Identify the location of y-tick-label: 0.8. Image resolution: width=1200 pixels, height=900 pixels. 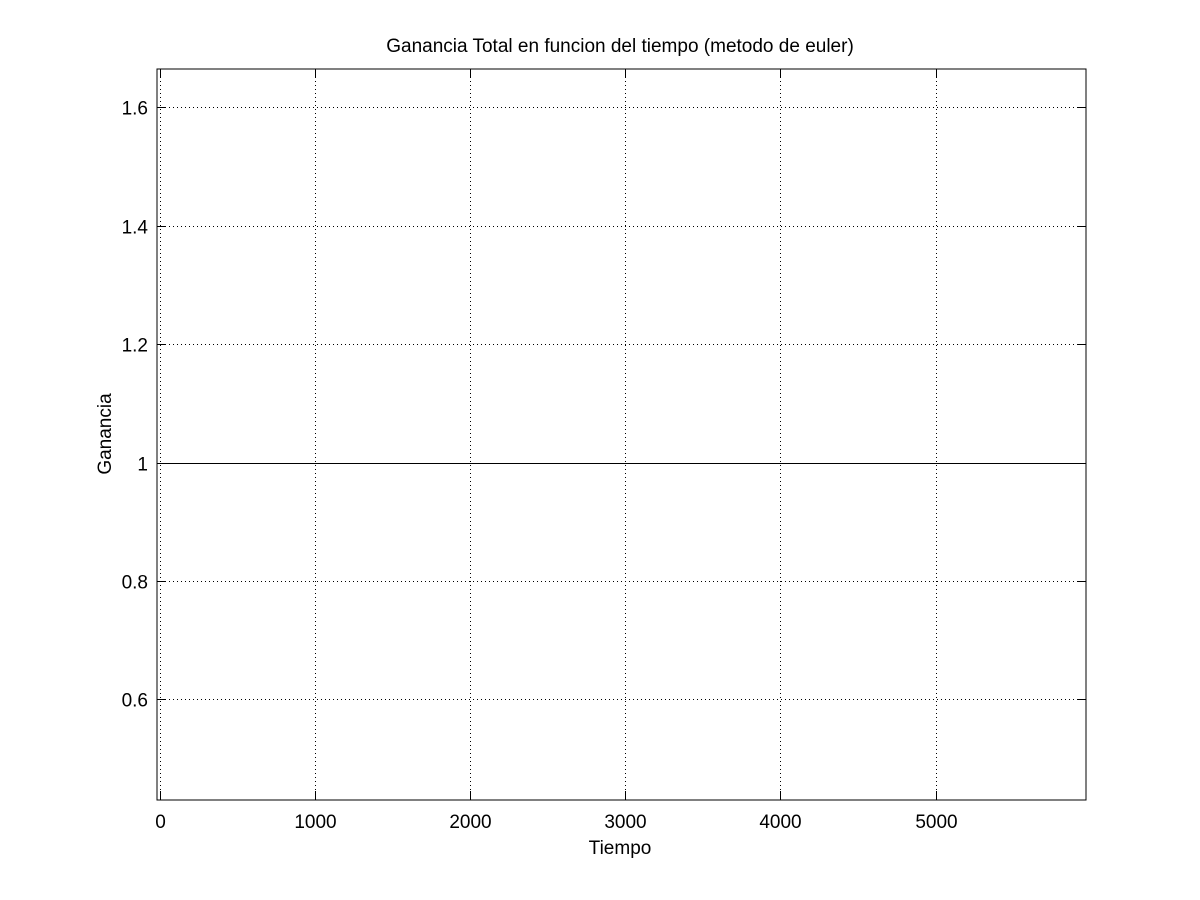
(135, 583).